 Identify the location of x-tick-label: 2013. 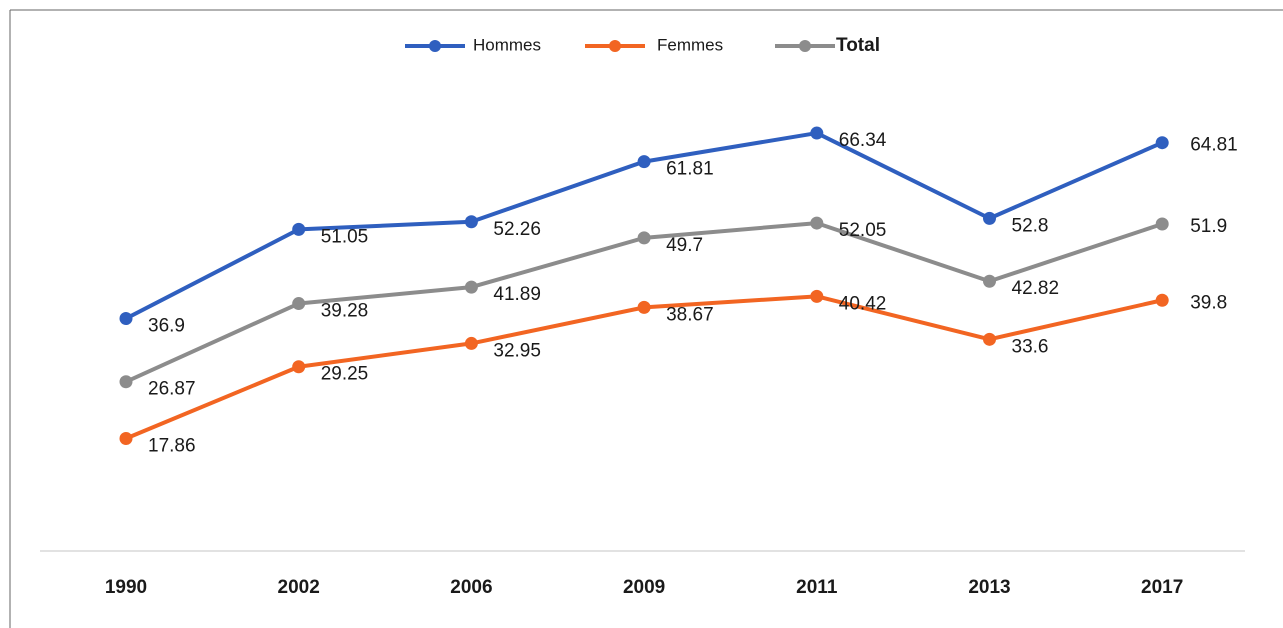
(989, 587).